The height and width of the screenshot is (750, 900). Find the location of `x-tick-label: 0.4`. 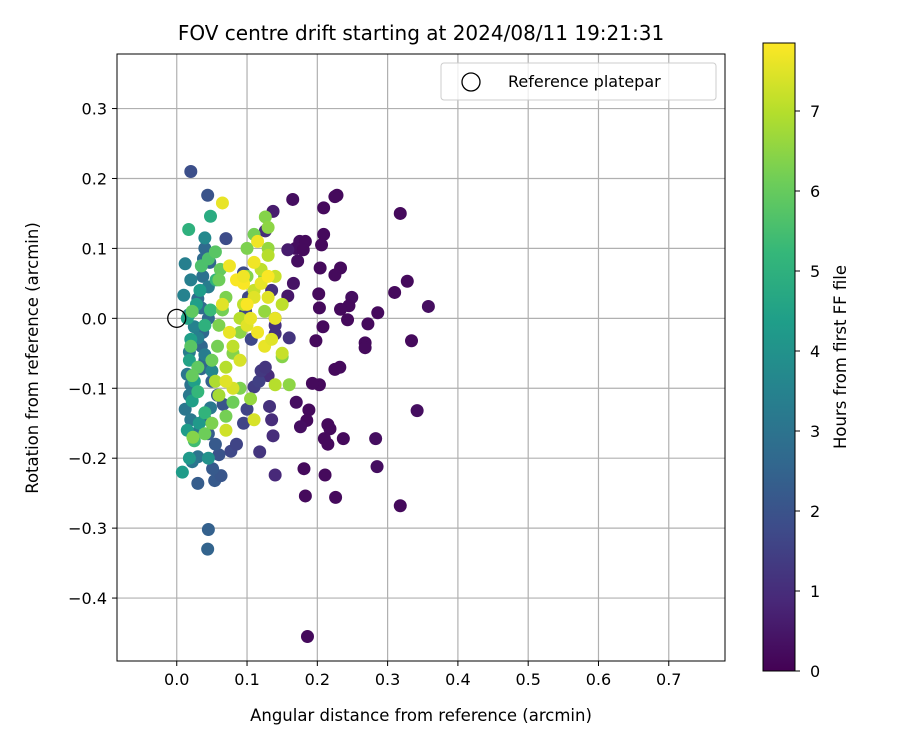

x-tick-label: 0.4 is located at coordinates (457, 679).